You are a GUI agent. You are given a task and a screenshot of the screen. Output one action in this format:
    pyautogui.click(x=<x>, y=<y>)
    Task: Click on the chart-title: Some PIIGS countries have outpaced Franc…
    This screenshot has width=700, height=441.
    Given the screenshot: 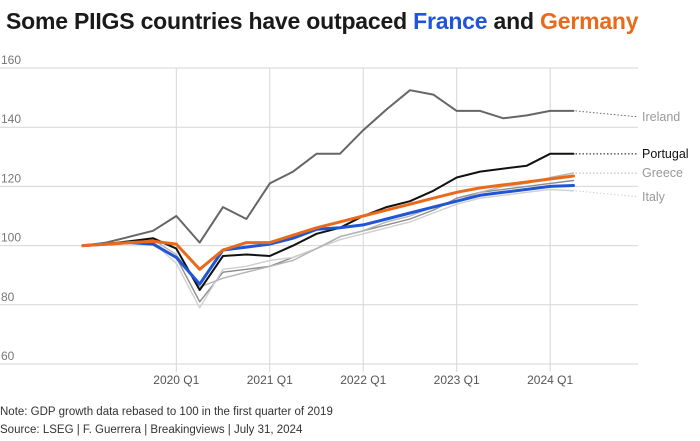 What is the action you would take?
    pyautogui.click(x=322, y=21)
    